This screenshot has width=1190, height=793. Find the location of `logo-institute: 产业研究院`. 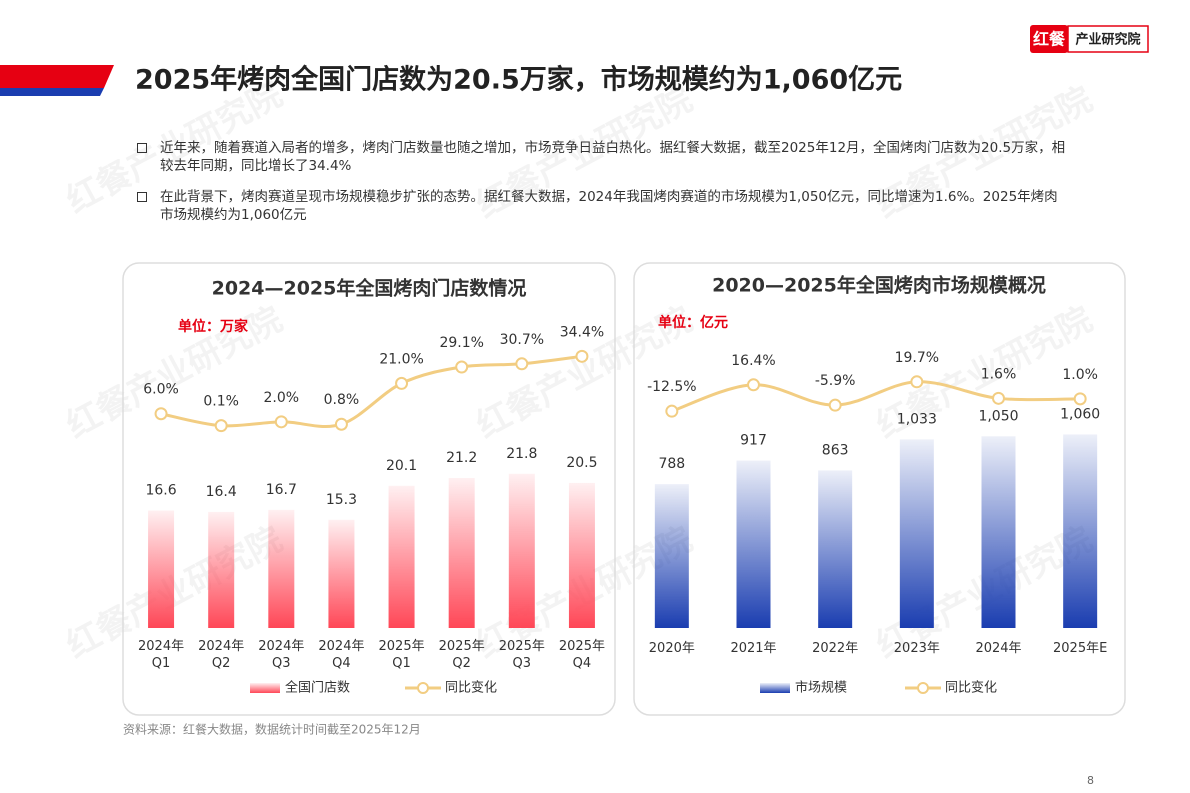

logo-institute: 产业研究院 is located at coordinates (1107, 40).